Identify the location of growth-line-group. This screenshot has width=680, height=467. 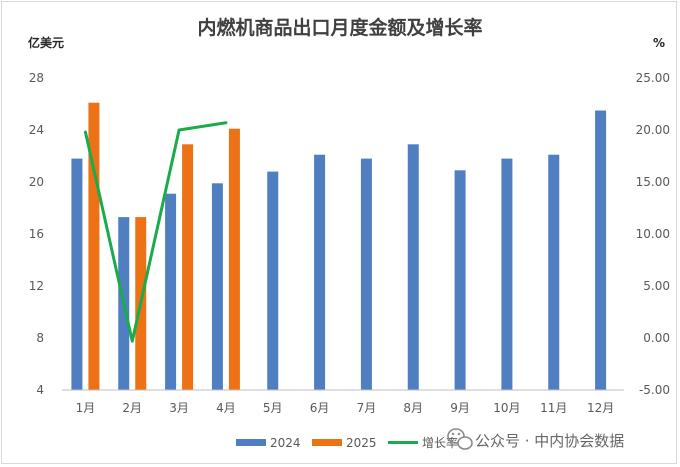
(155, 232).